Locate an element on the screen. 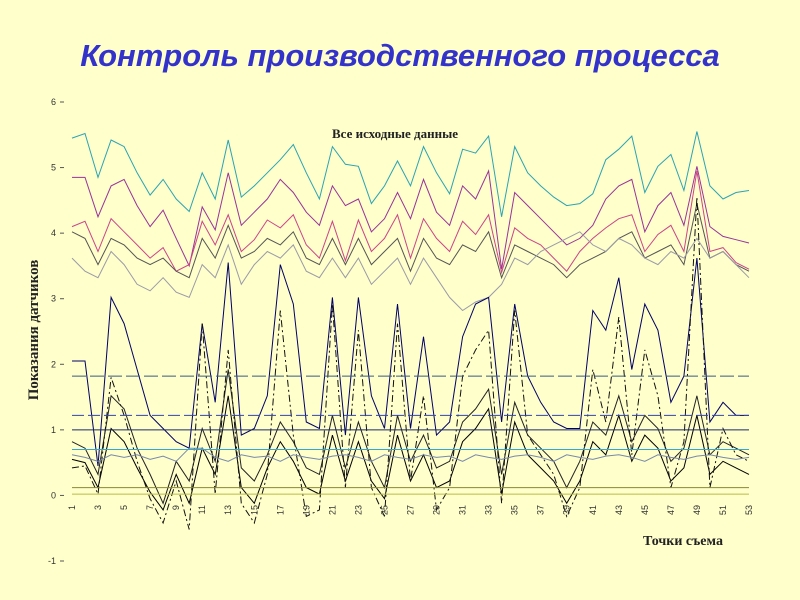  x-tick-label: 19 is located at coordinates (306, 510).